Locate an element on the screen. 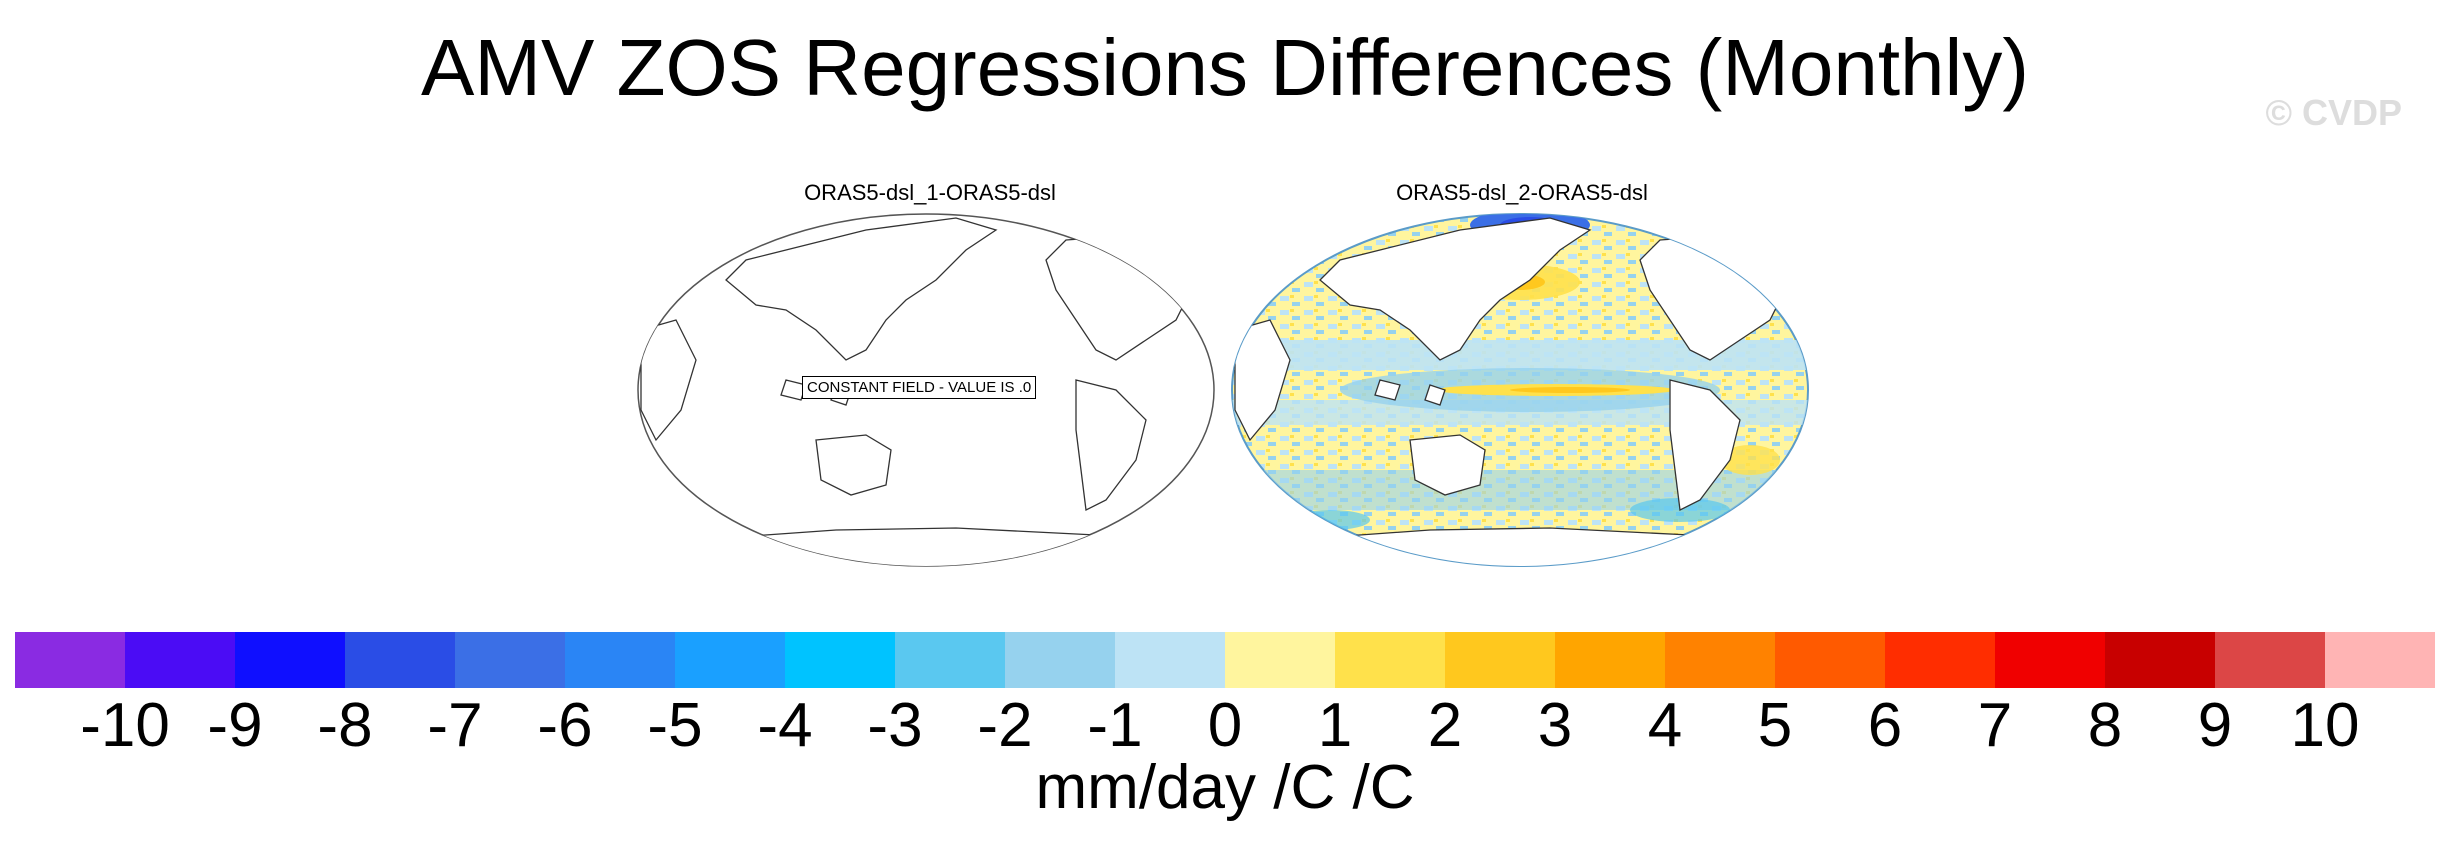 This screenshot has width=2450, height=861. panel-1-title: ORAS5-dsl_1-ORAS5-dsl is located at coordinates (930, 192).